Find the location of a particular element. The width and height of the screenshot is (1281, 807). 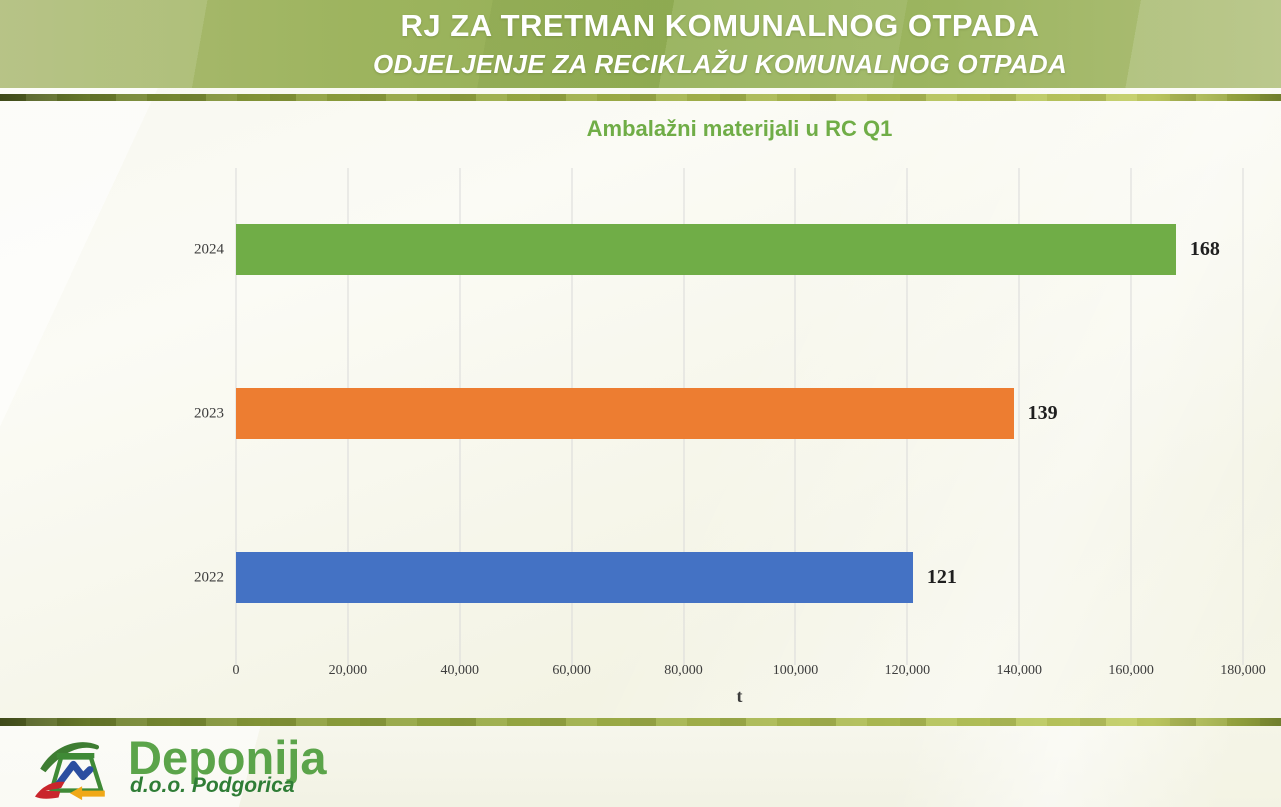

header-title: RJ ZA TRETMAN KOMUNALNOG OTPADA is located at coordinates (720, 25).